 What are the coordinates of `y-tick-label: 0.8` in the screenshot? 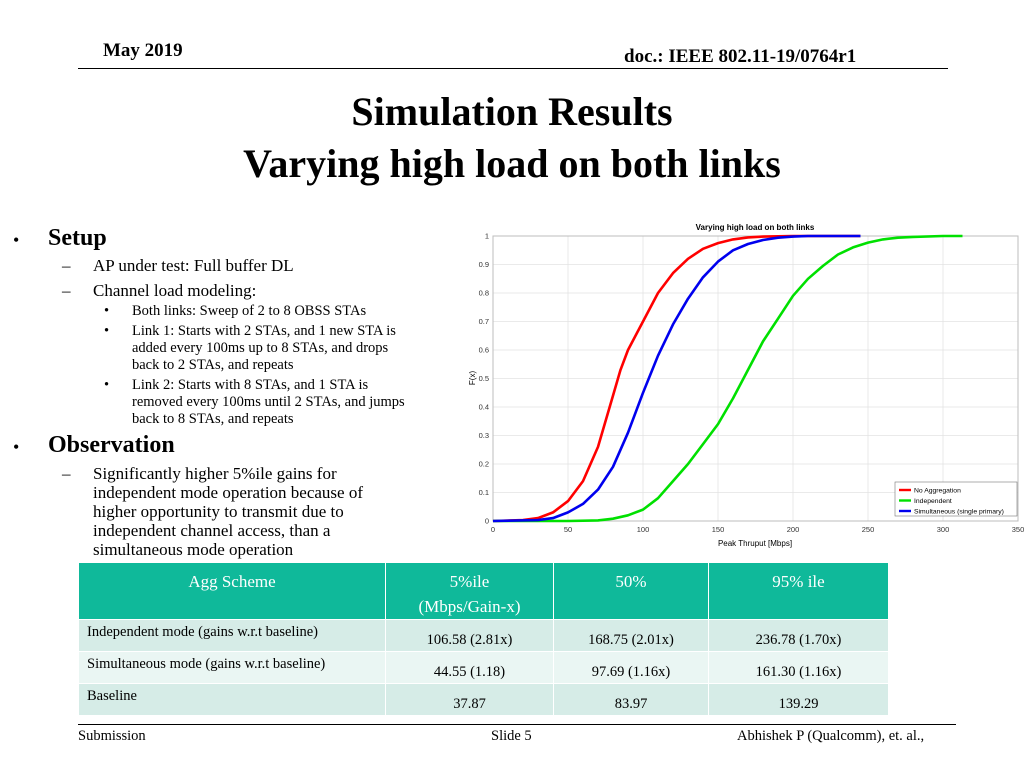 It's located at (484, 293).